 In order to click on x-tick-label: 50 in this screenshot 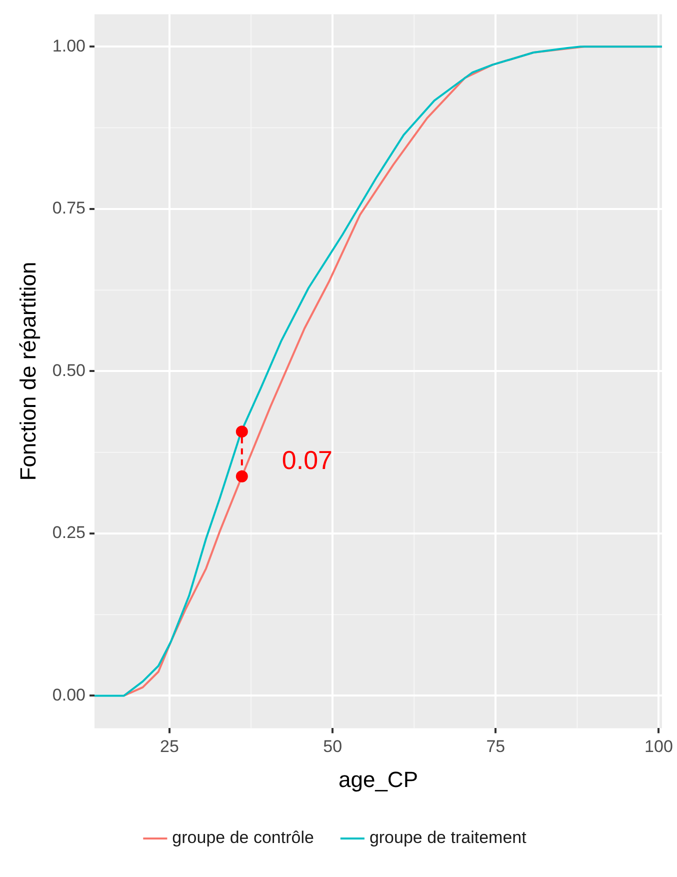, I will do `click(332, 746)`.